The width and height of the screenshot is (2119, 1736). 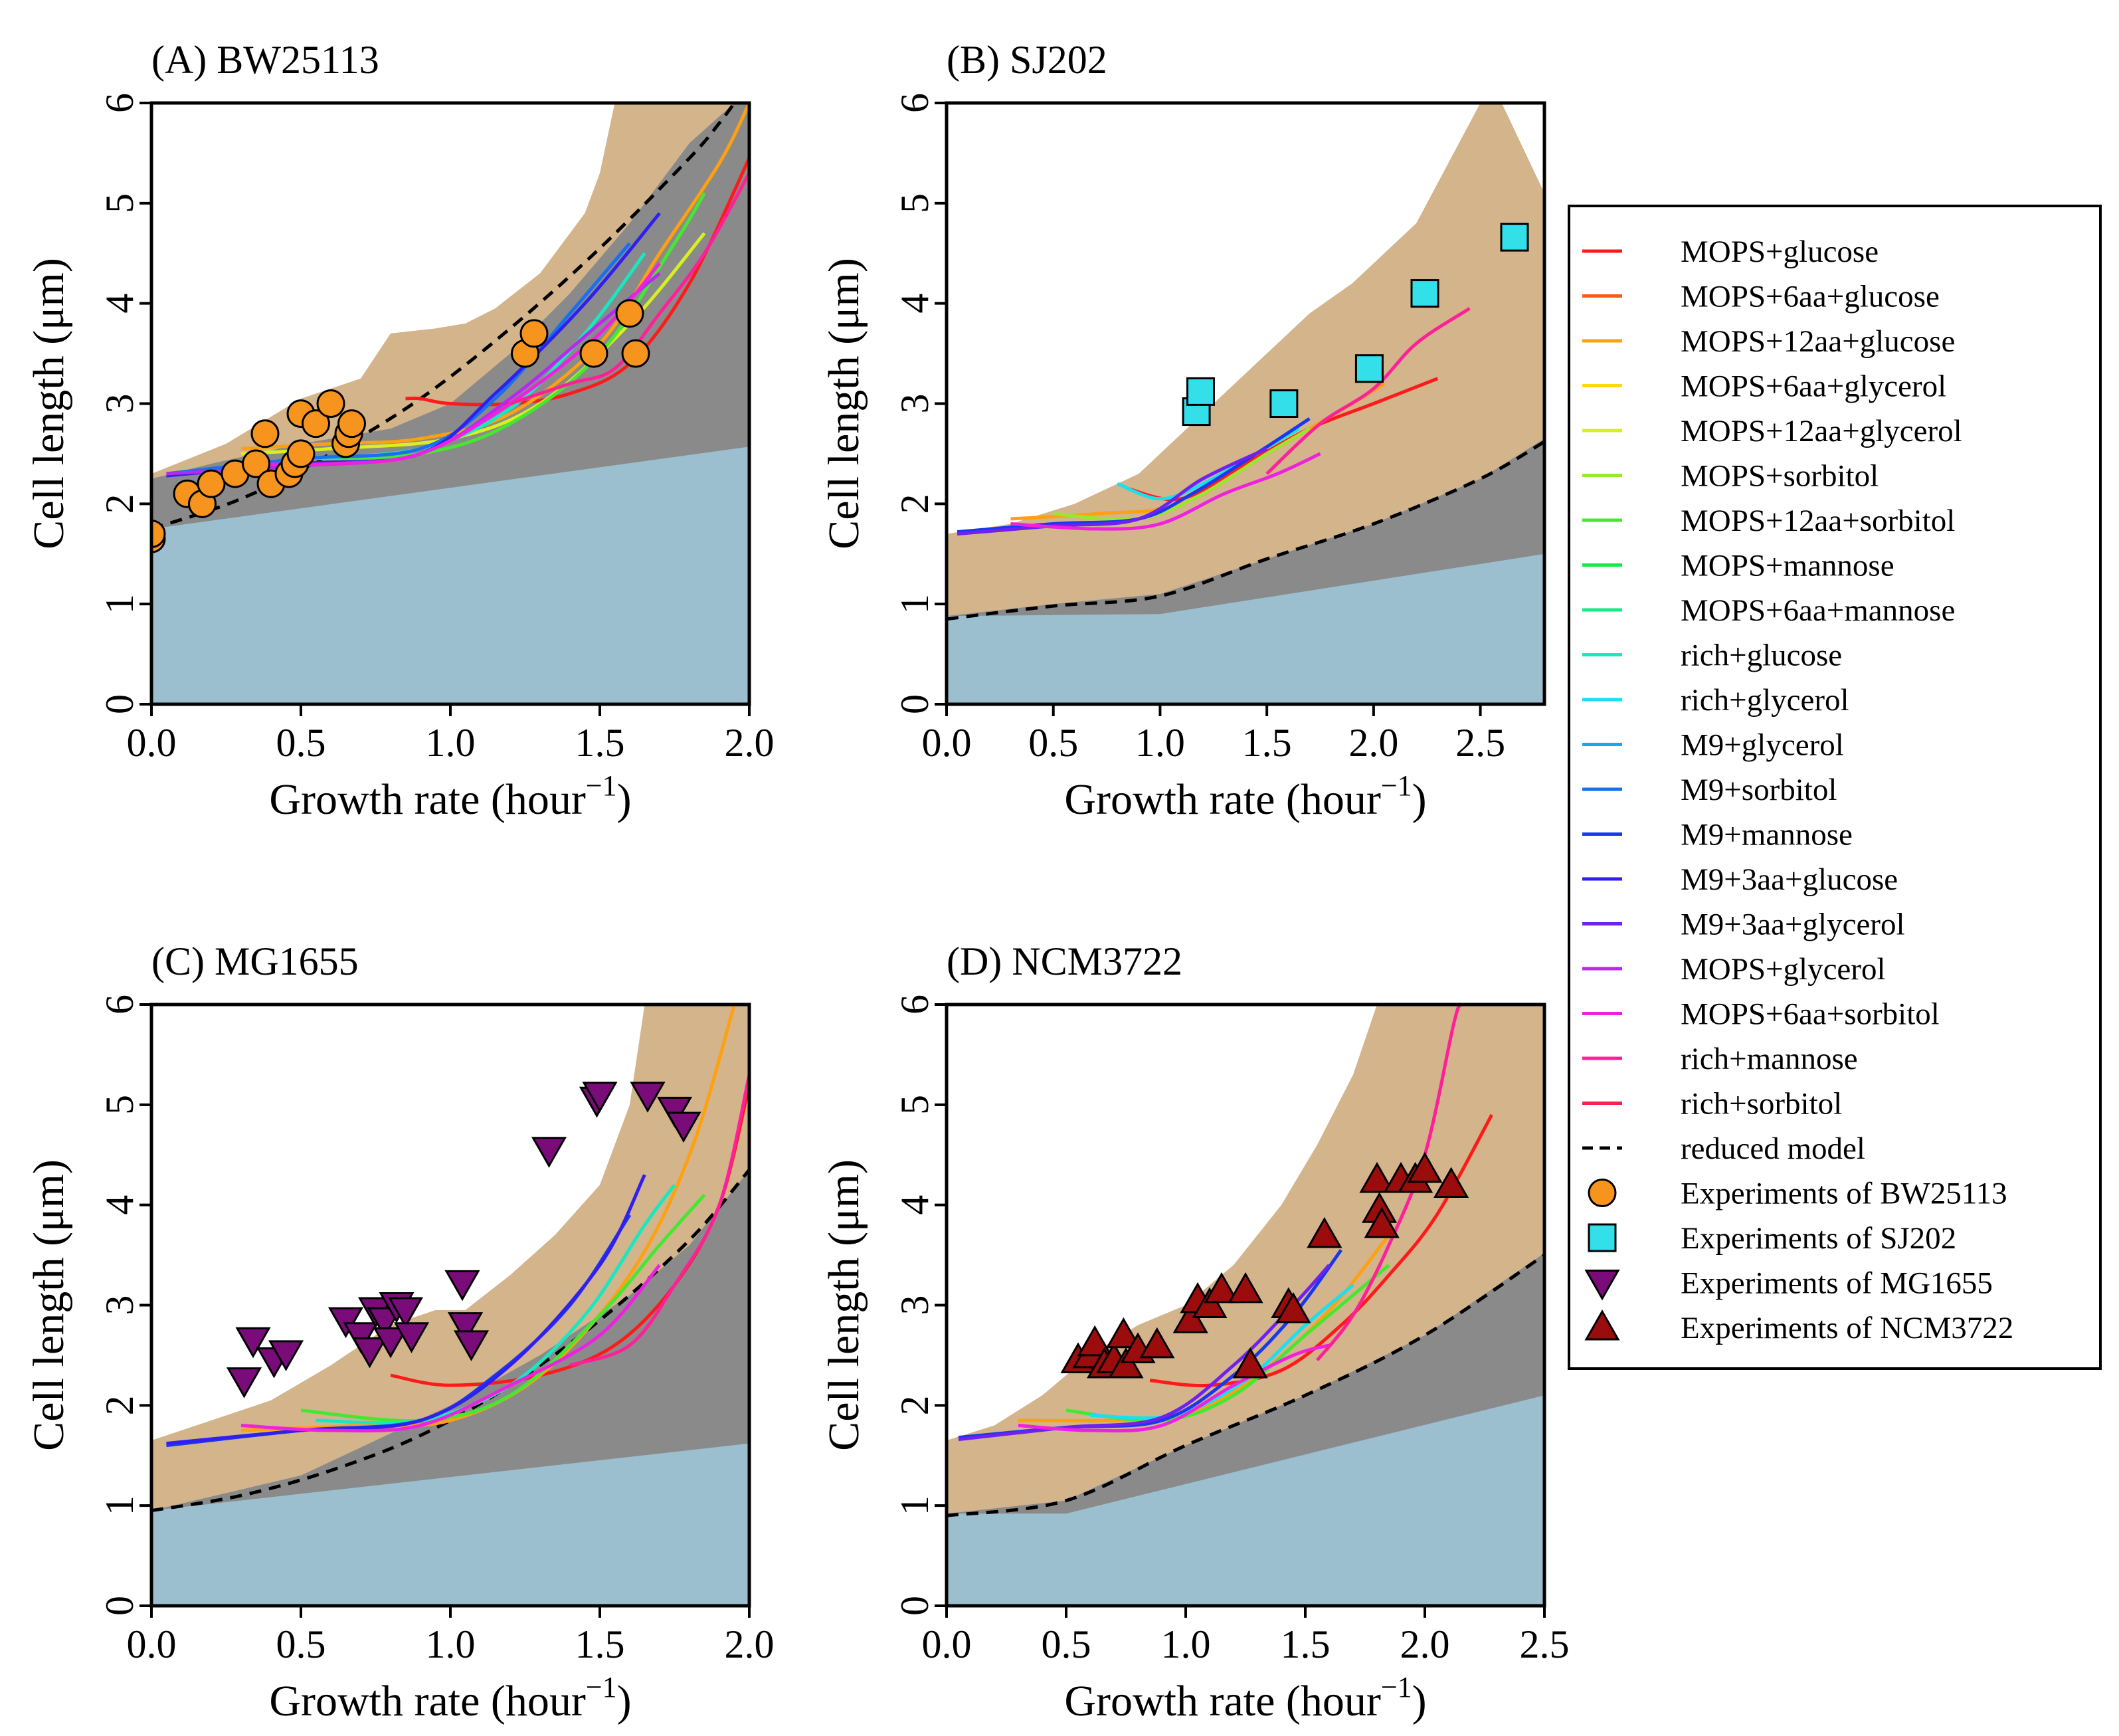 What do you see at coordinates (1182, 474) in the screenshot?
I see `curve-MOPS+sorbitol` at bounding box center [1182, 474].